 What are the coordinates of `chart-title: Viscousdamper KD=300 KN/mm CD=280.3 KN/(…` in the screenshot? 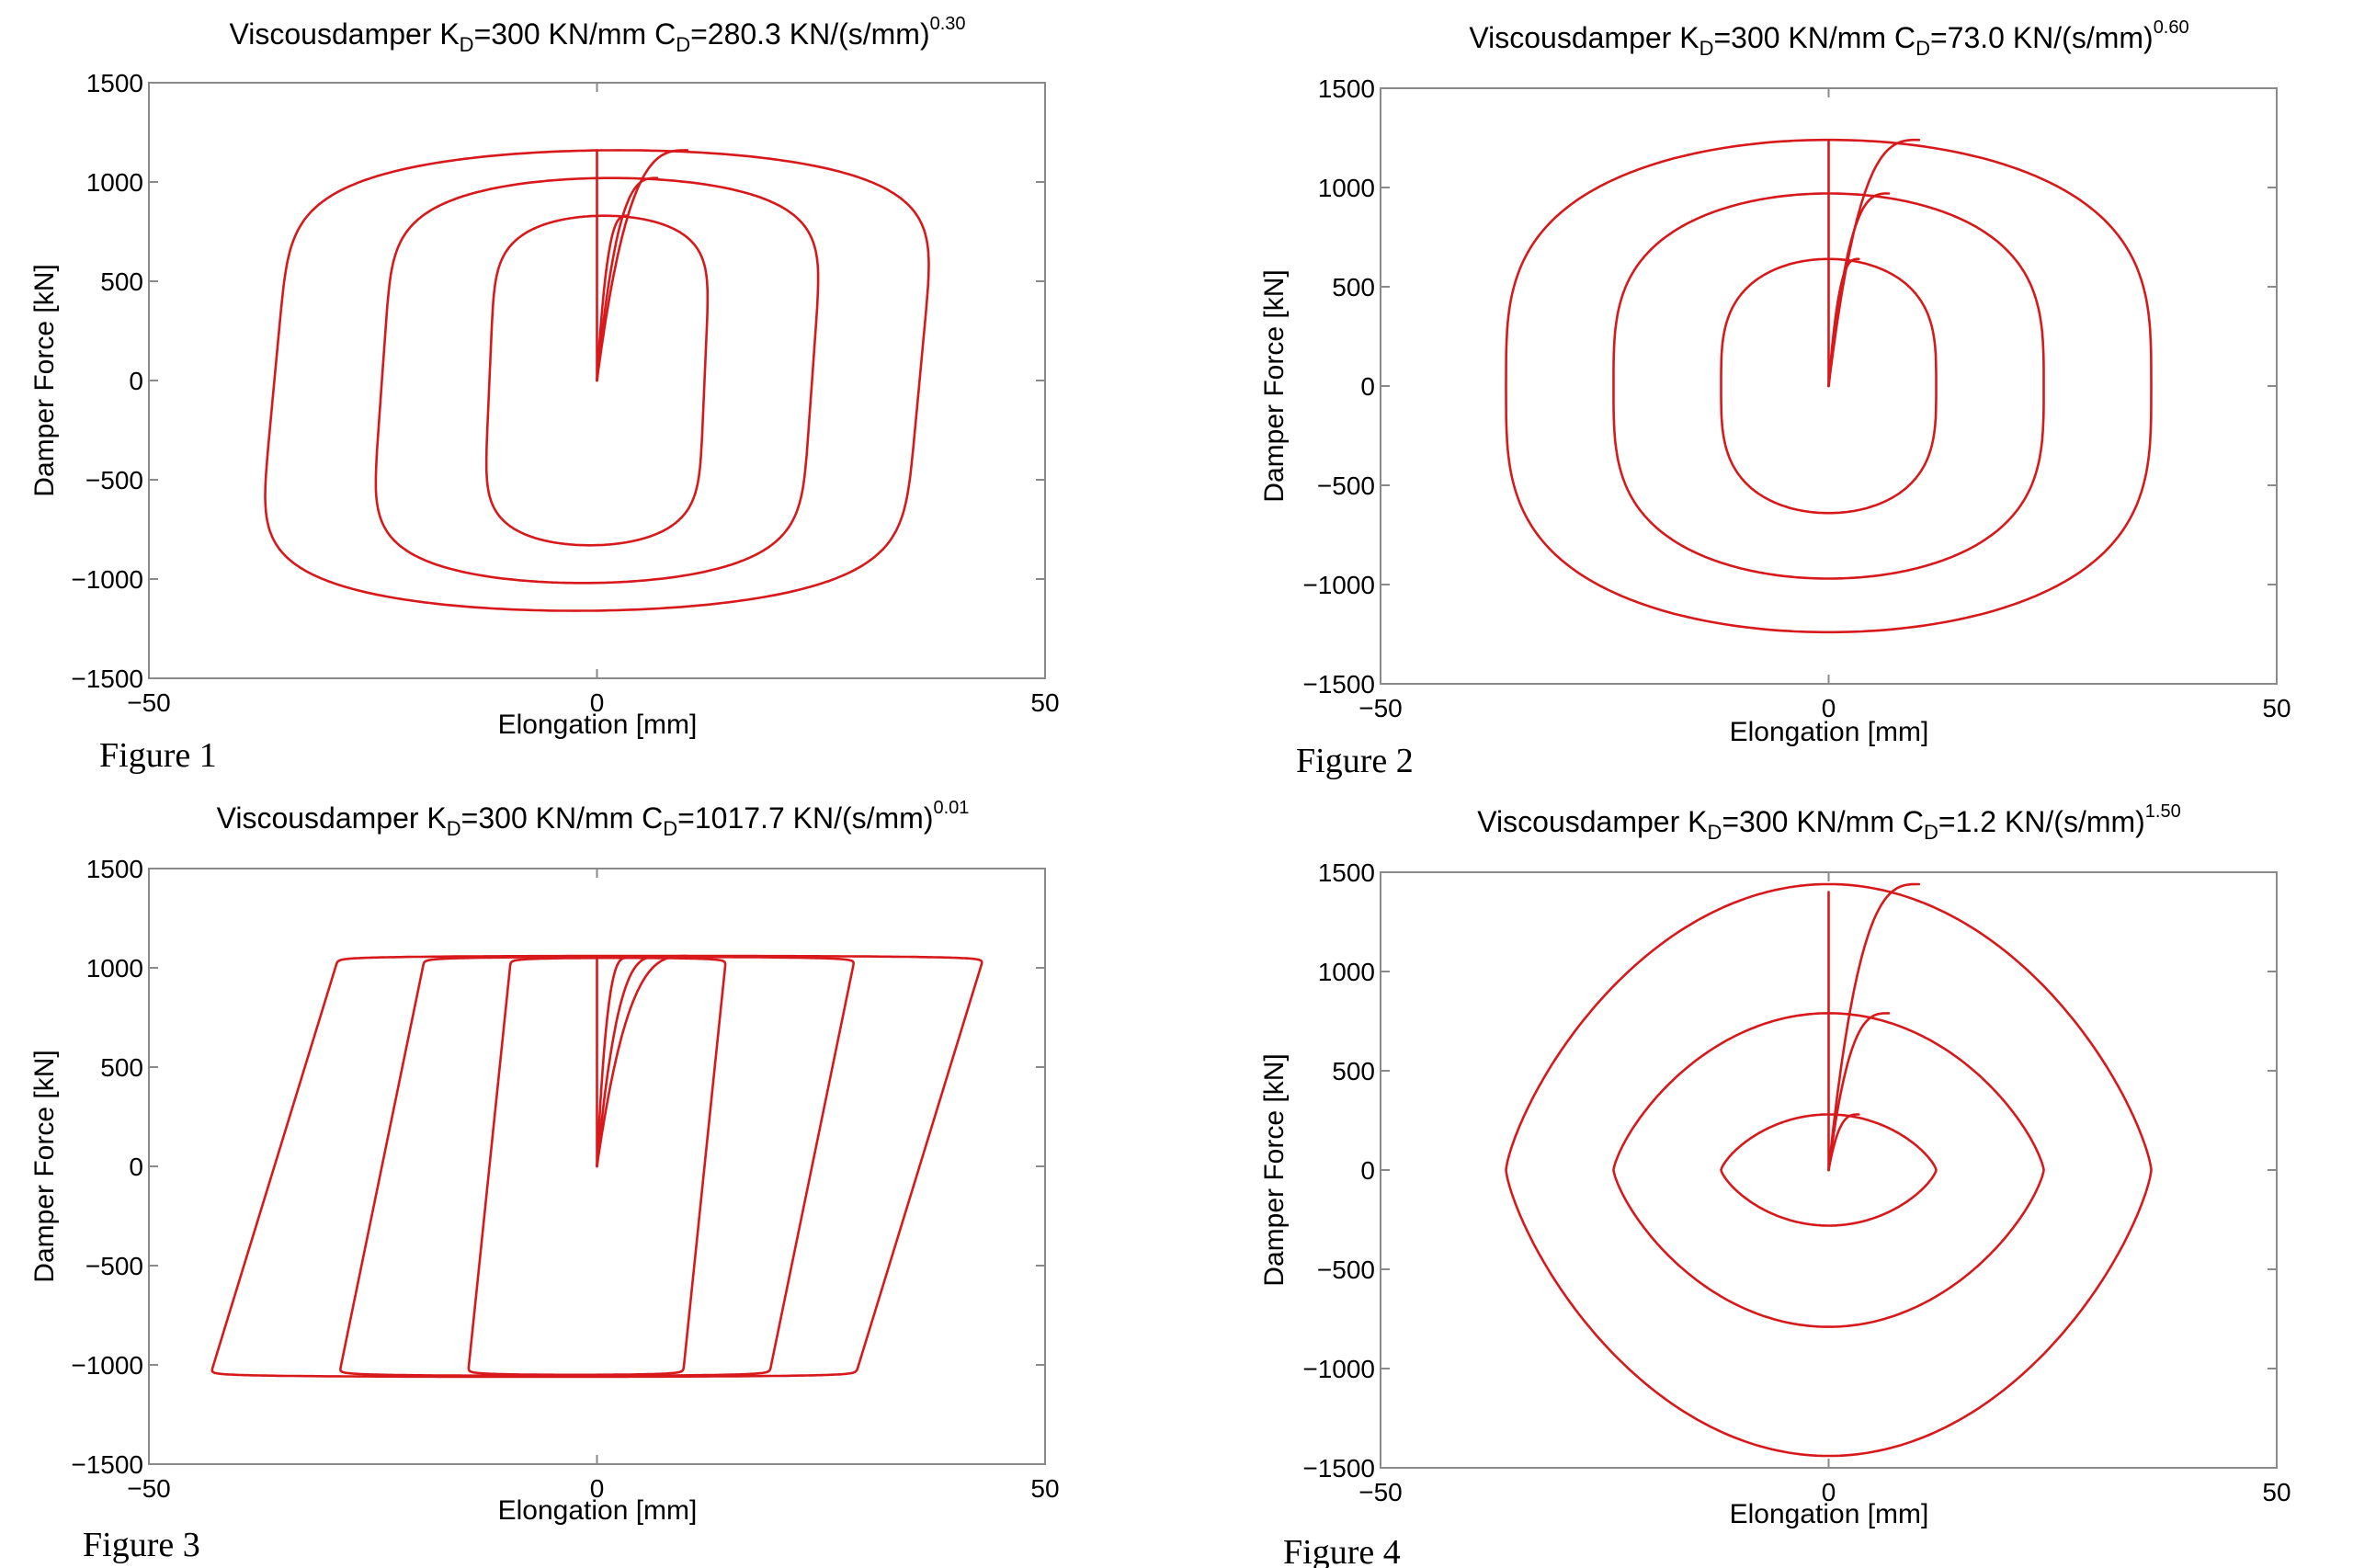 It's located at (597, 35).